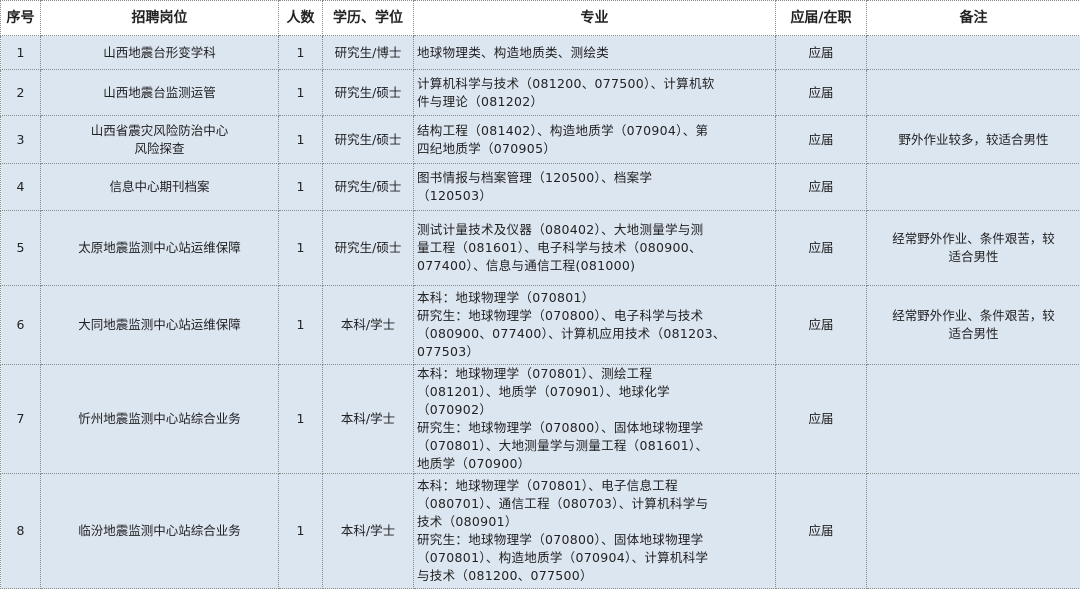 Image resolution: width=1080 pixels, height=589 pixels. What do you see at coordinates (160, 140) in the screenshot?
I see `cell-position: 山西省震灾风险防治中心 风险探查` at bounding box center [160, 140].